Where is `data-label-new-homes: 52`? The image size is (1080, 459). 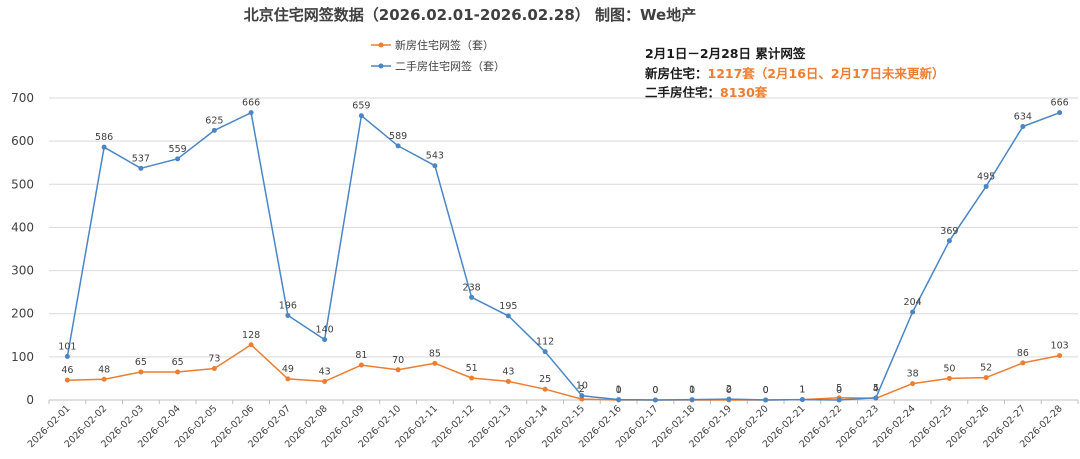 data-label-new-homes: 52 is located at coordinates (986, 368).